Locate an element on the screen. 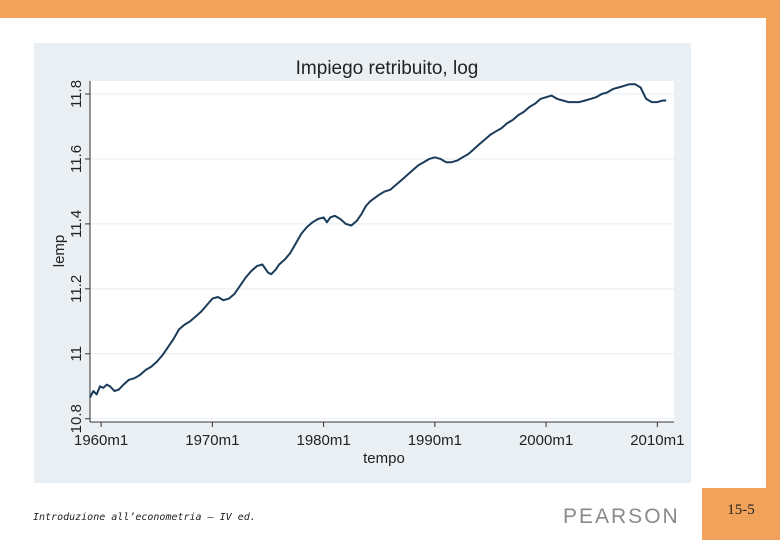 Image resolution: width=780 pixels, height=540 pixels. x-tick-label: 1960m1 is located at coordinates (101, 440).